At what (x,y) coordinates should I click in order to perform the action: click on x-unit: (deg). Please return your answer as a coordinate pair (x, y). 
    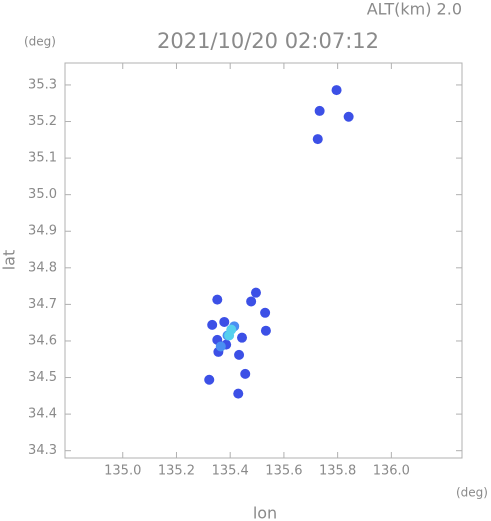
    Looking at the image, I should click on (472, 493).